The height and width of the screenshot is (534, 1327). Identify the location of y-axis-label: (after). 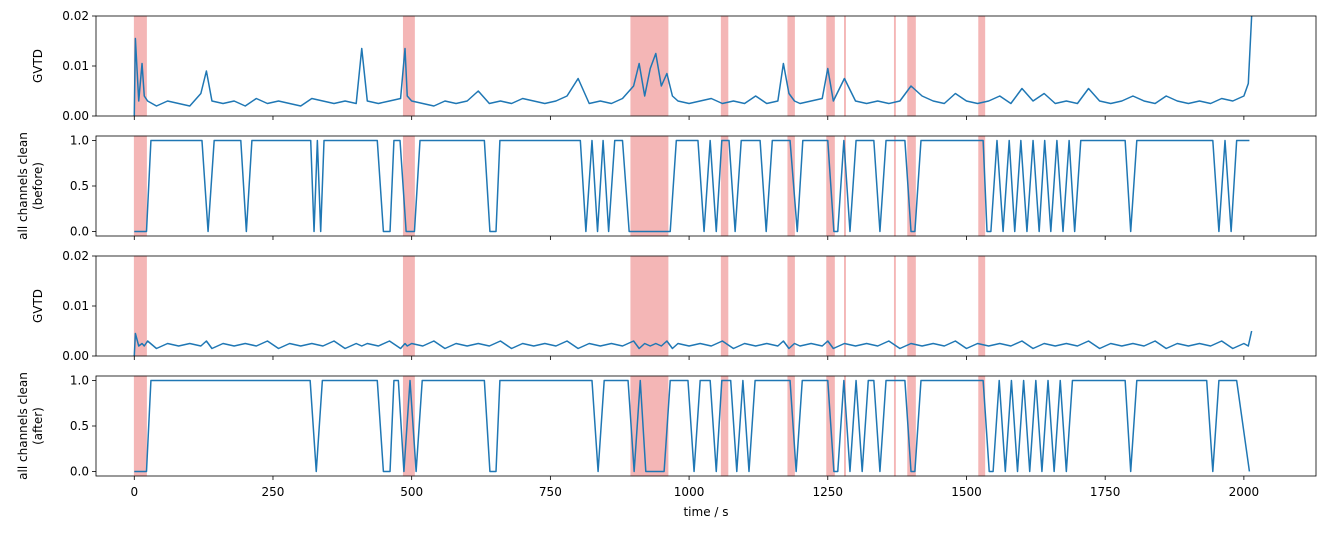
(38, 426).